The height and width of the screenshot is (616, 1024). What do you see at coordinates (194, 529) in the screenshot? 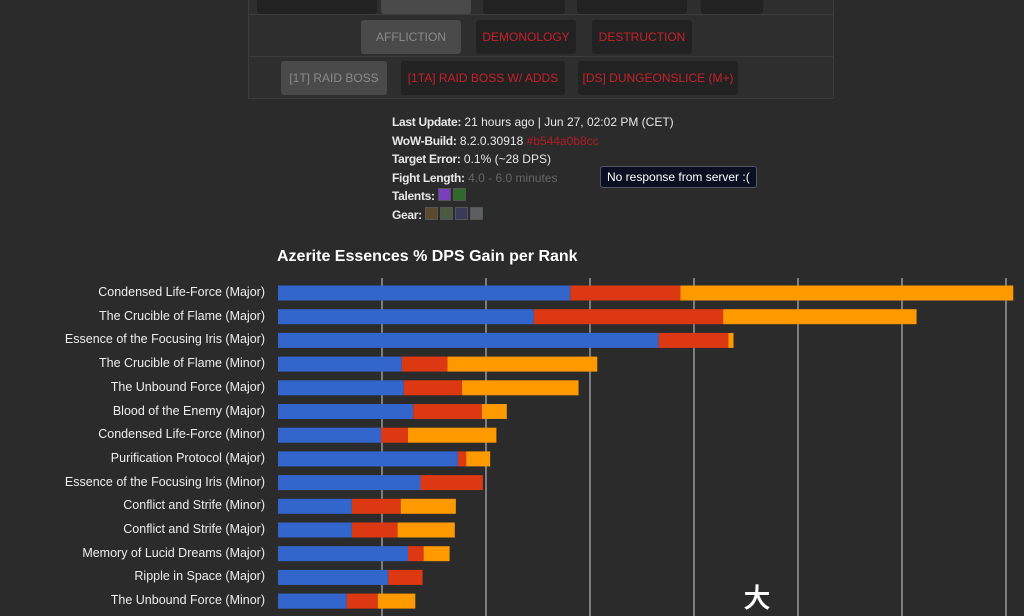
I see `category-label: Conflict and Strife (Major)` at bounding box center [194, 529].